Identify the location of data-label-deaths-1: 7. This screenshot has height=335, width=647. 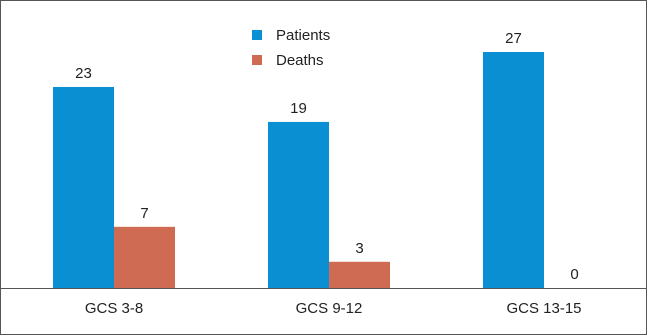
(144, 213).